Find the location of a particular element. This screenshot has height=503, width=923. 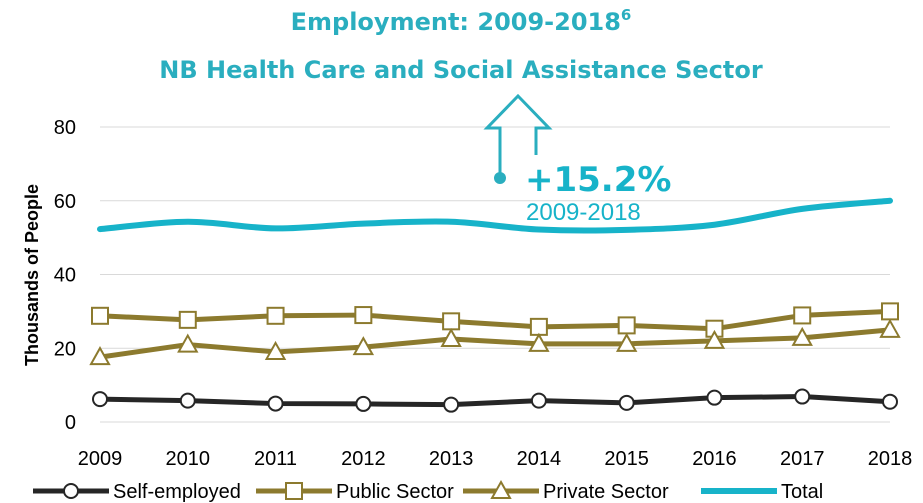

legend-item: Public Sector is located at coordinates (355, 492).